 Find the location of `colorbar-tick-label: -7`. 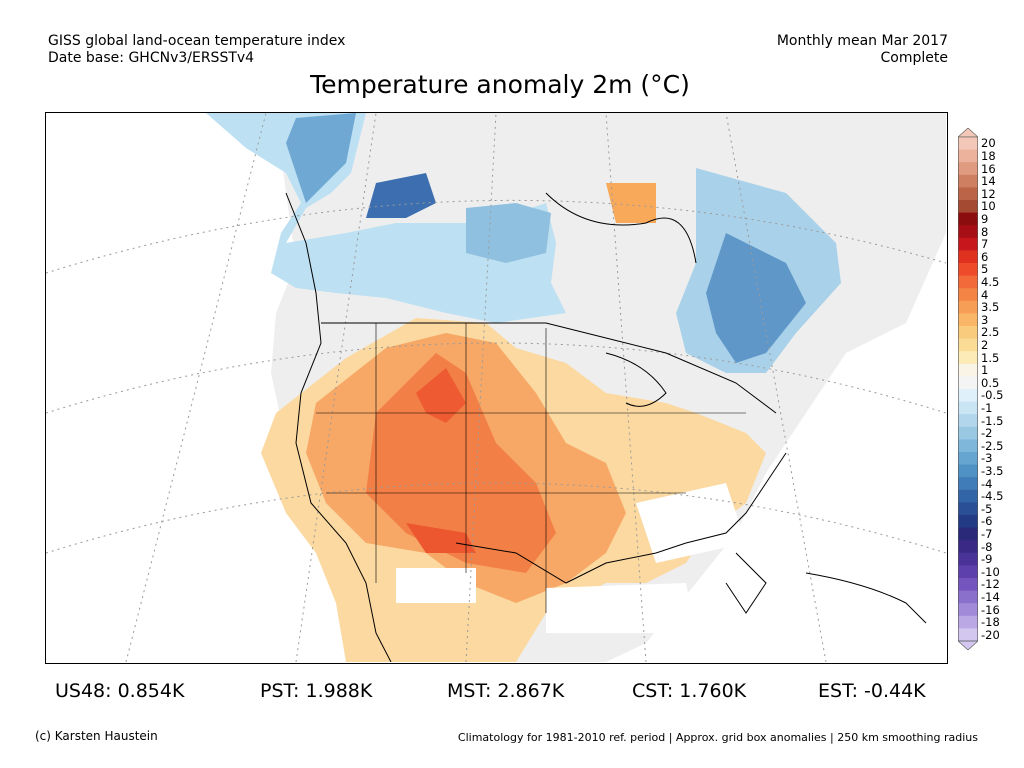

colorbar-tick-label: -7 is located at coordinates (987, 533).